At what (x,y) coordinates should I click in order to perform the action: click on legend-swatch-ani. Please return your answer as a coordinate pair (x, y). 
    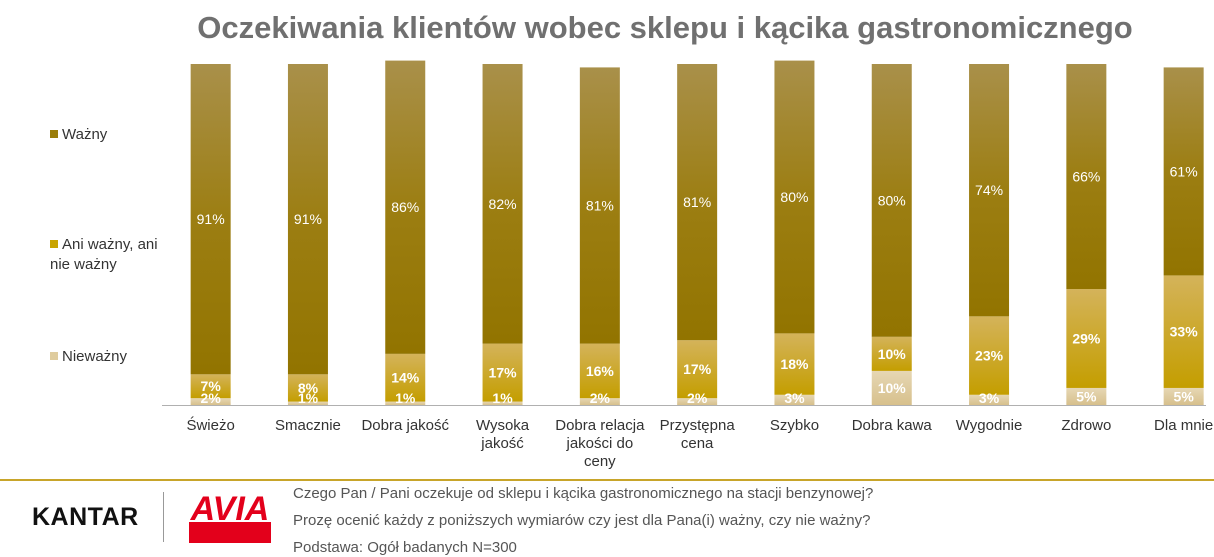
    Looking at the image, I should click on (54, 244).